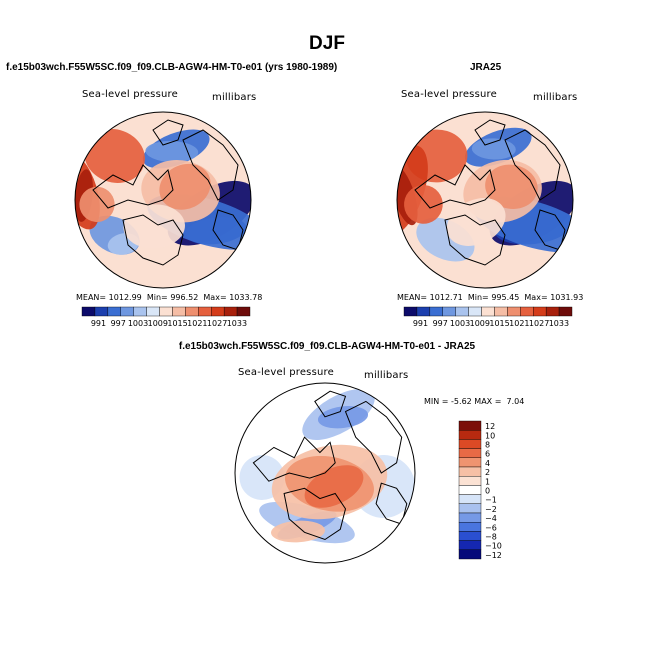 The height and width of the screenshot is (654, 654). Describe the element at coordinates (130, 94) in the screenshot. I see `panel-1-left-label: Sea-level pressure` at that location.